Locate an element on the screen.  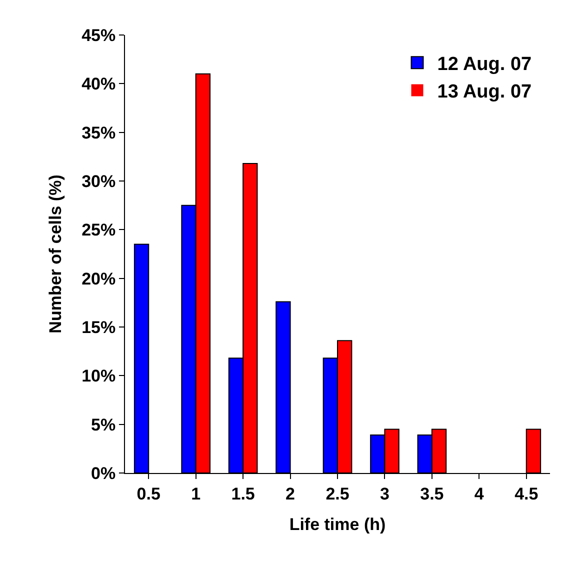
x-tick-label: 3 is located at coordinates (385, 494).